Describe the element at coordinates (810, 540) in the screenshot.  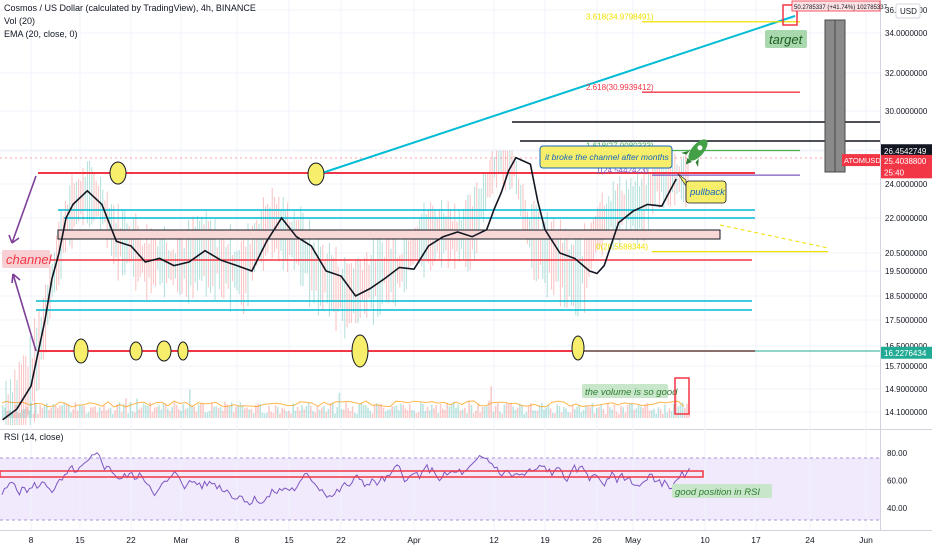
I see `time-tick-label: 24` at that location.